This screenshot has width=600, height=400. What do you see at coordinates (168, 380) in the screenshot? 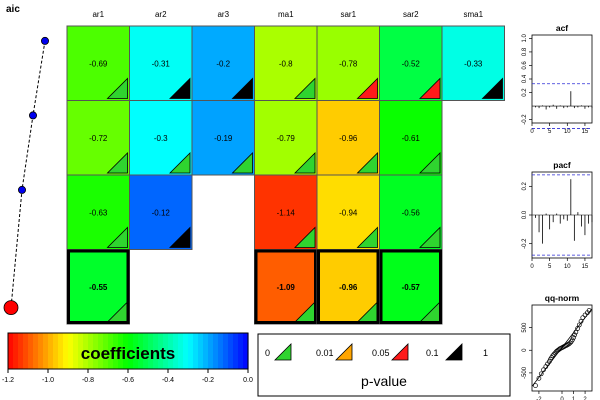
I see `colorbar-tick-label: -0.4` at bounding box center [168, 380].